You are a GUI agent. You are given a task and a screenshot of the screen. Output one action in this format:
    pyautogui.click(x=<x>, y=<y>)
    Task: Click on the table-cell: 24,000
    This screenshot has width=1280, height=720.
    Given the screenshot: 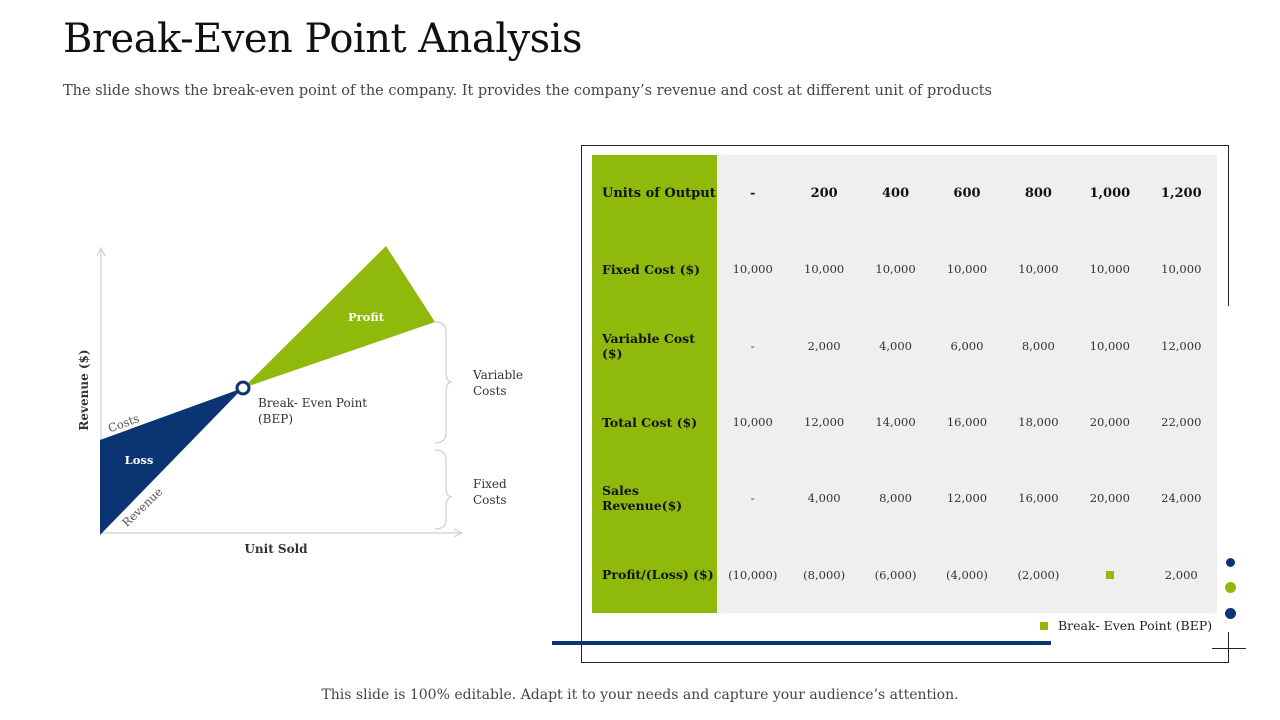 What is the action you would take?
    pyautogui.click(x=1181, y=498)
    